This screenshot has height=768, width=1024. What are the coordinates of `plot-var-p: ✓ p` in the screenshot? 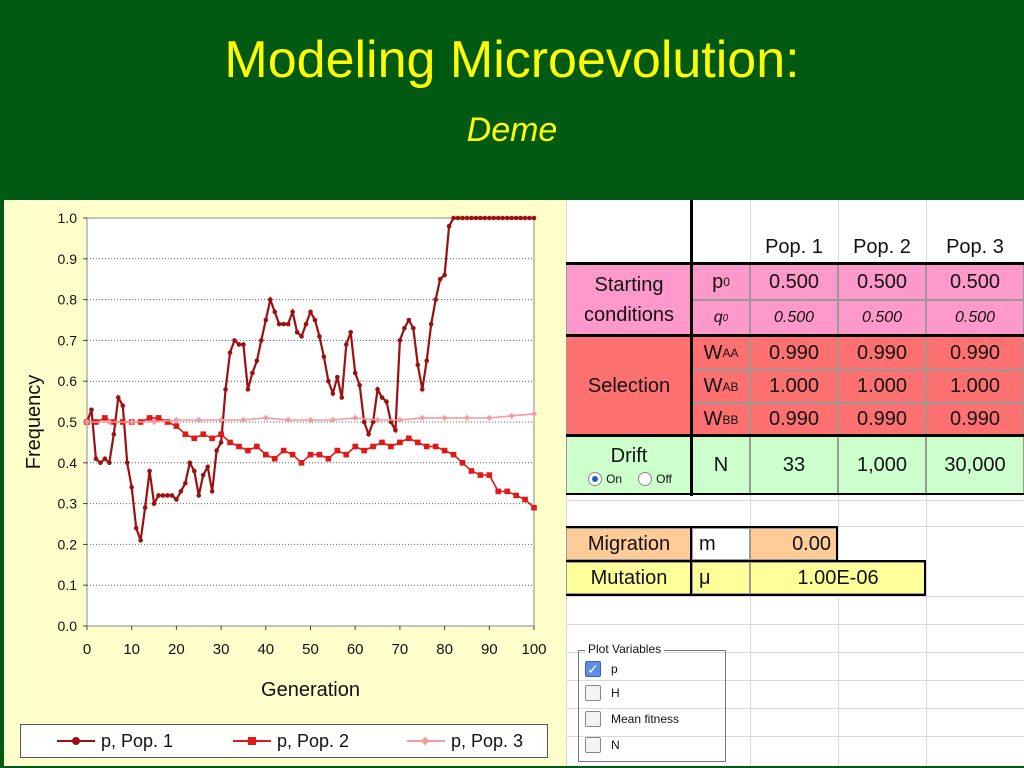 It's located at (601, 669).